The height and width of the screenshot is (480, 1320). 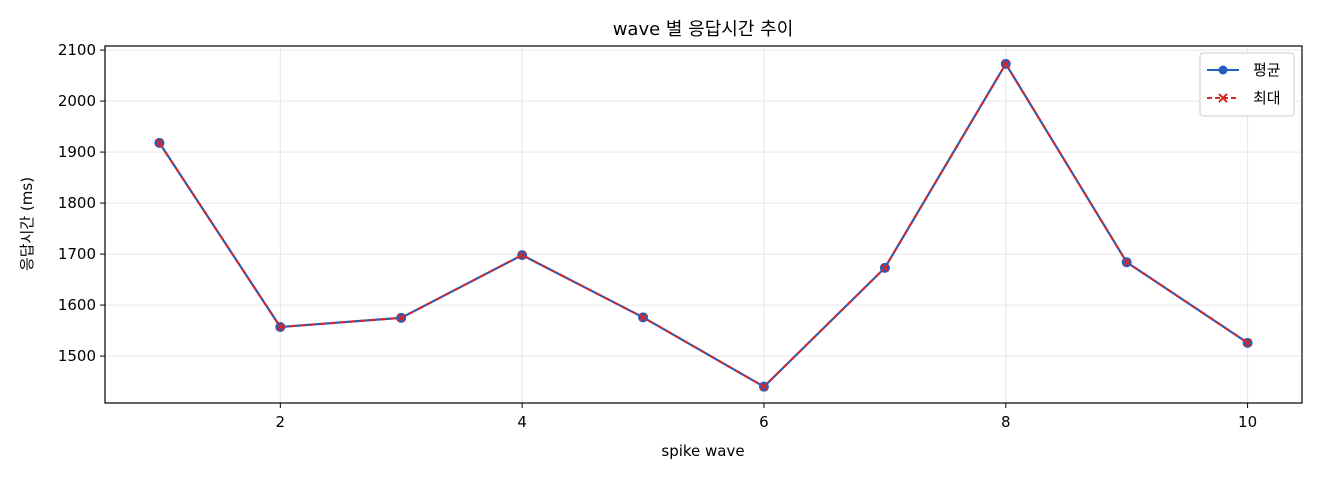 I want to click on legend-marker-max, so click(x=1223, y=98).